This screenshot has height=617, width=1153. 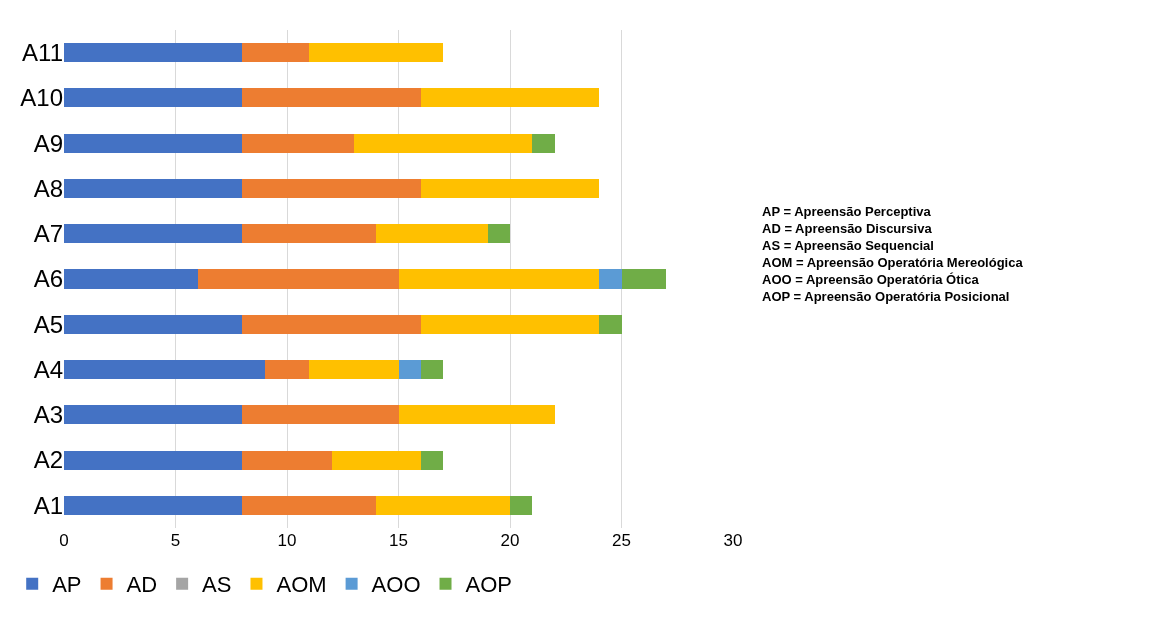 I want to click on legend-label: AP, so click(x=67, y=585).